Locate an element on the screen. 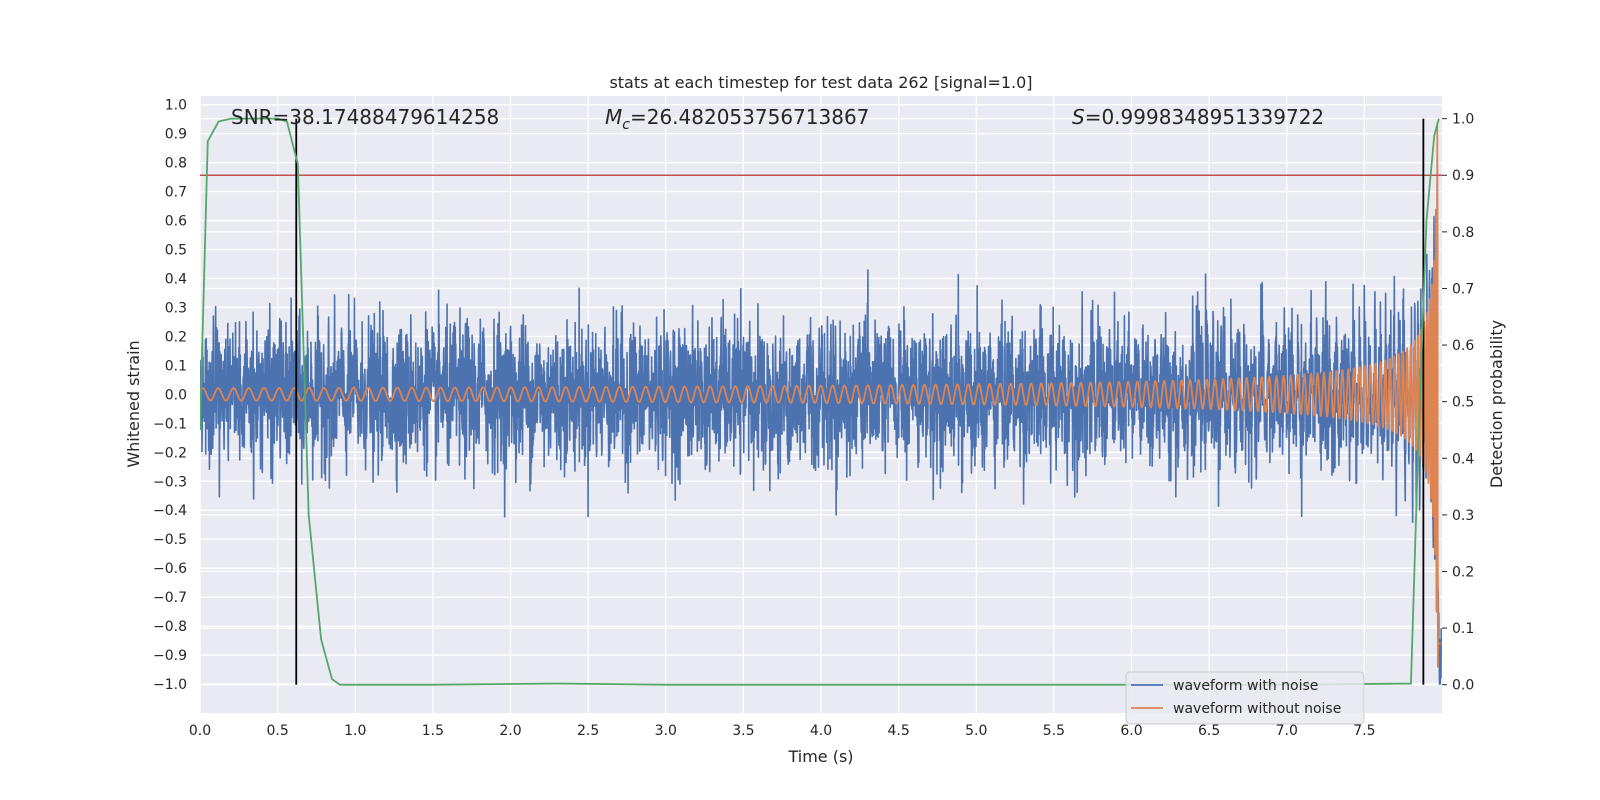 Image resolution: width=1600 pixels, height=800 pixels. x-tick-label: 2.0 is located at coordinates (510, 731).